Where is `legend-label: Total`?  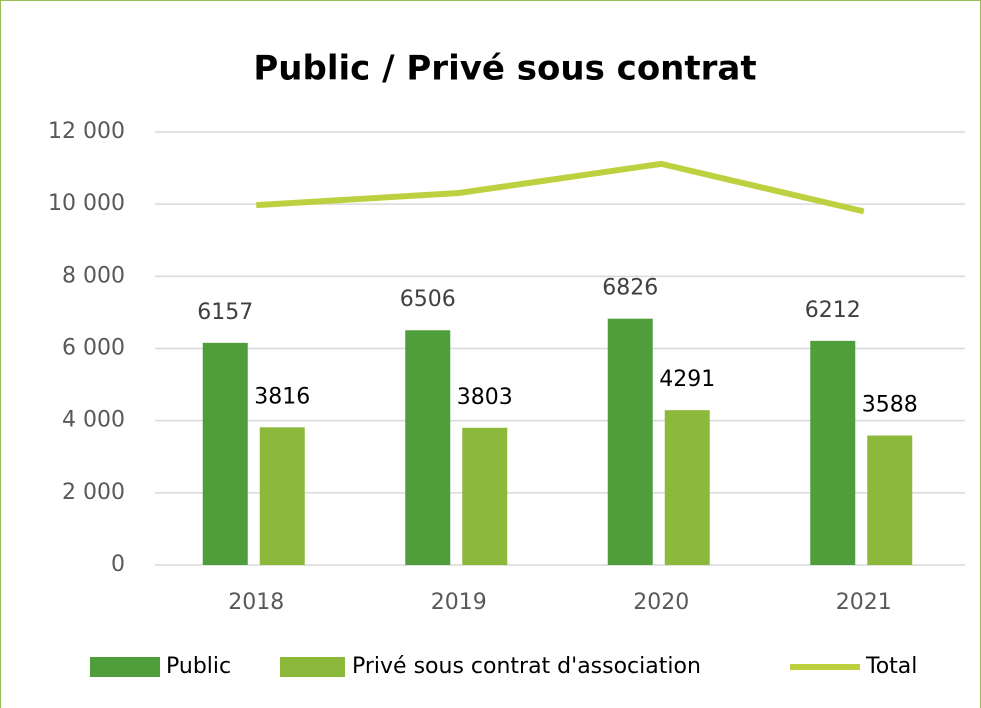 legend-label: Total is located at coordinates (891, 666).